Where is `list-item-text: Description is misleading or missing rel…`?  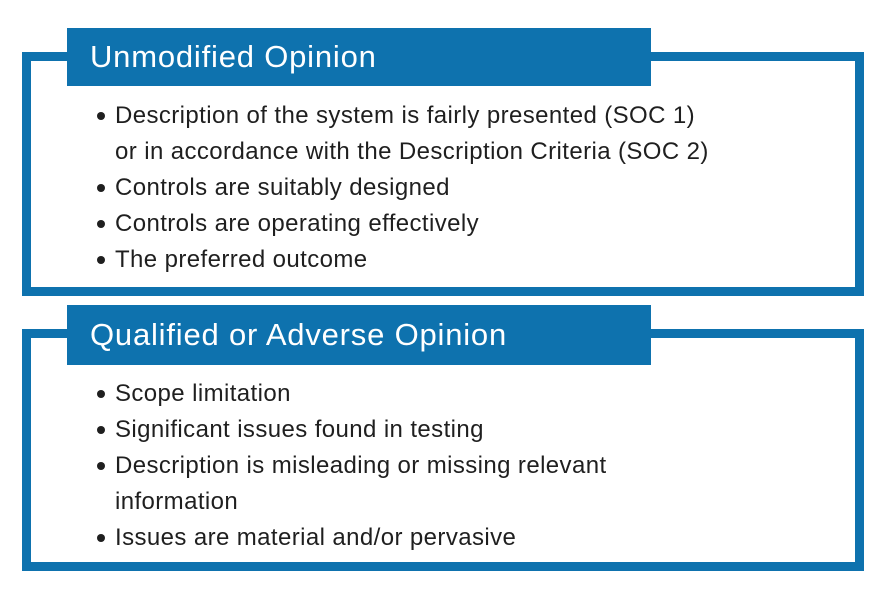
list-item-text: Description is misleading or missing rel… is located at coordinates (361, 483).